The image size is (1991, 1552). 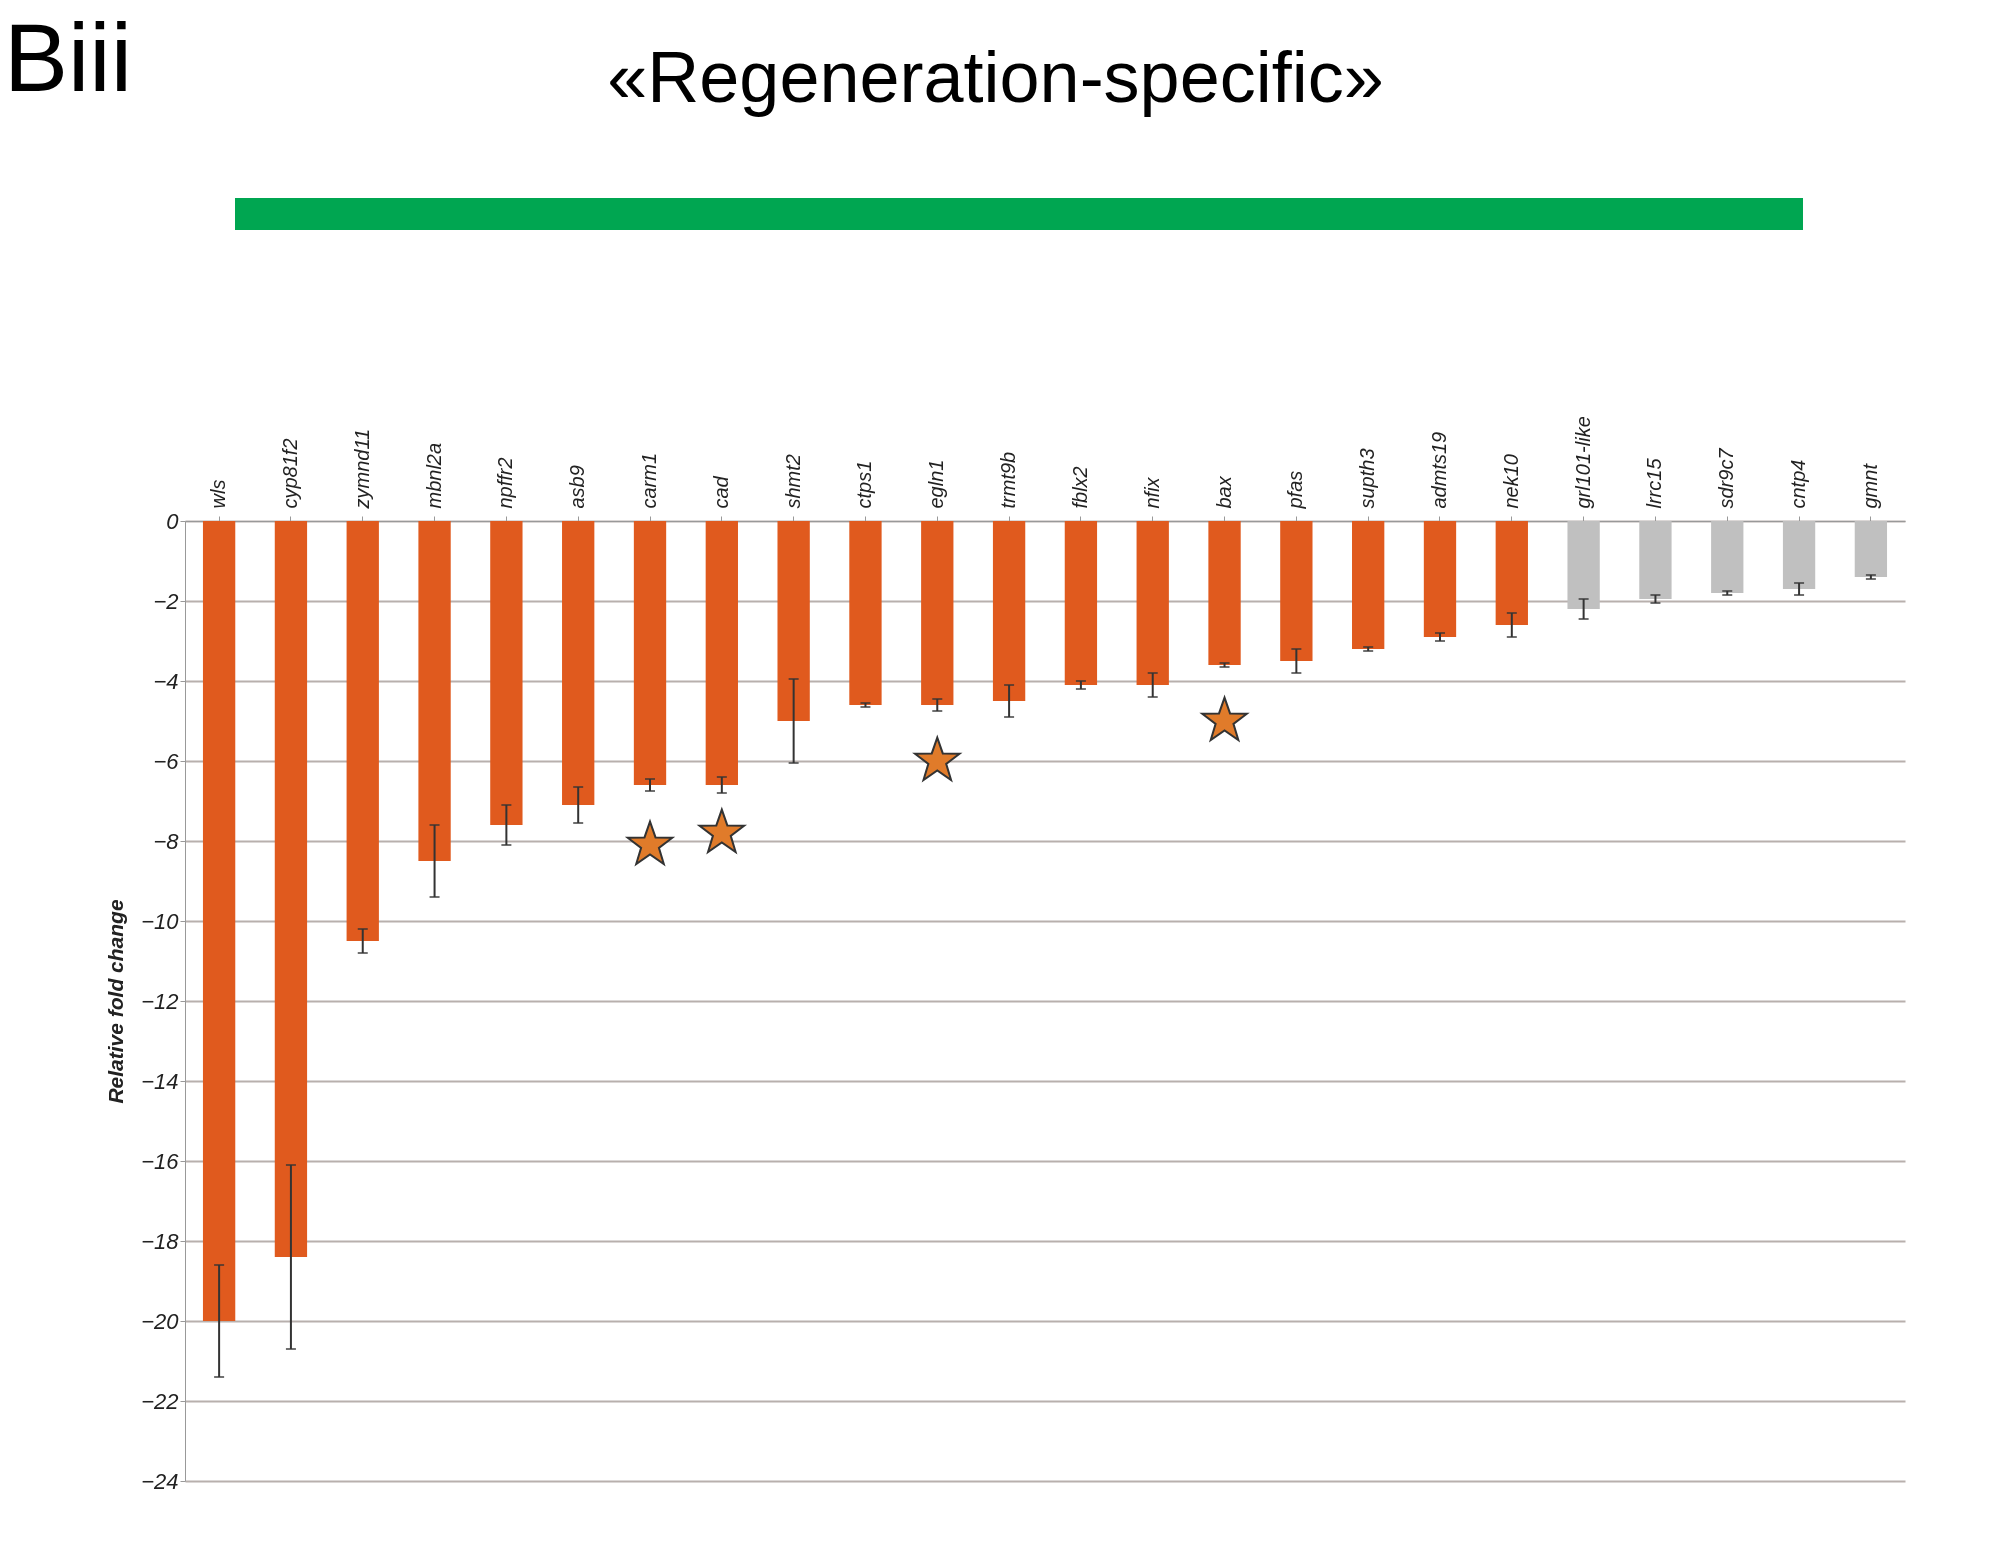 I want to click on x-tick-label: trmt9b, so click(x=1008, y=480).